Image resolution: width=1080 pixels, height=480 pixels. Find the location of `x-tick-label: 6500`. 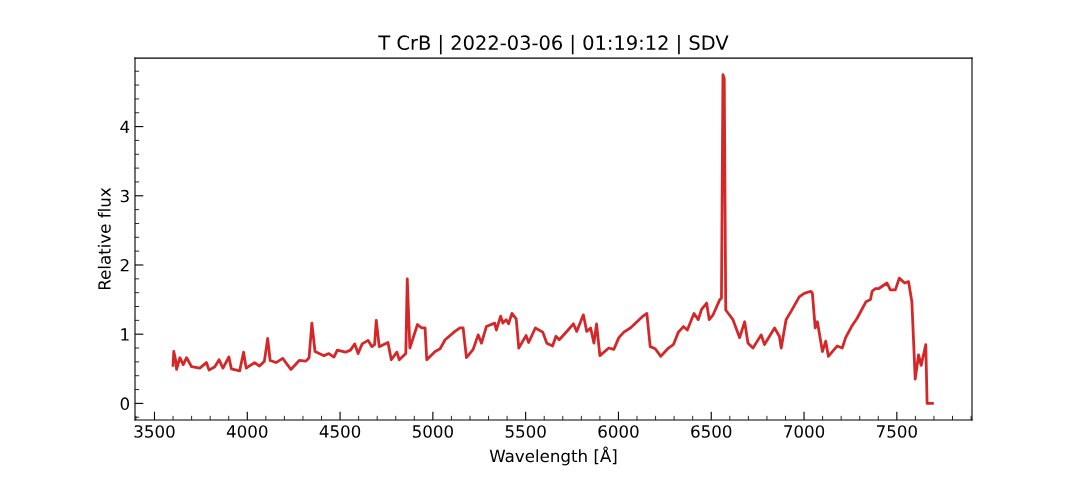

x-tick-label: 6500 is located at coordinates (711, 431).